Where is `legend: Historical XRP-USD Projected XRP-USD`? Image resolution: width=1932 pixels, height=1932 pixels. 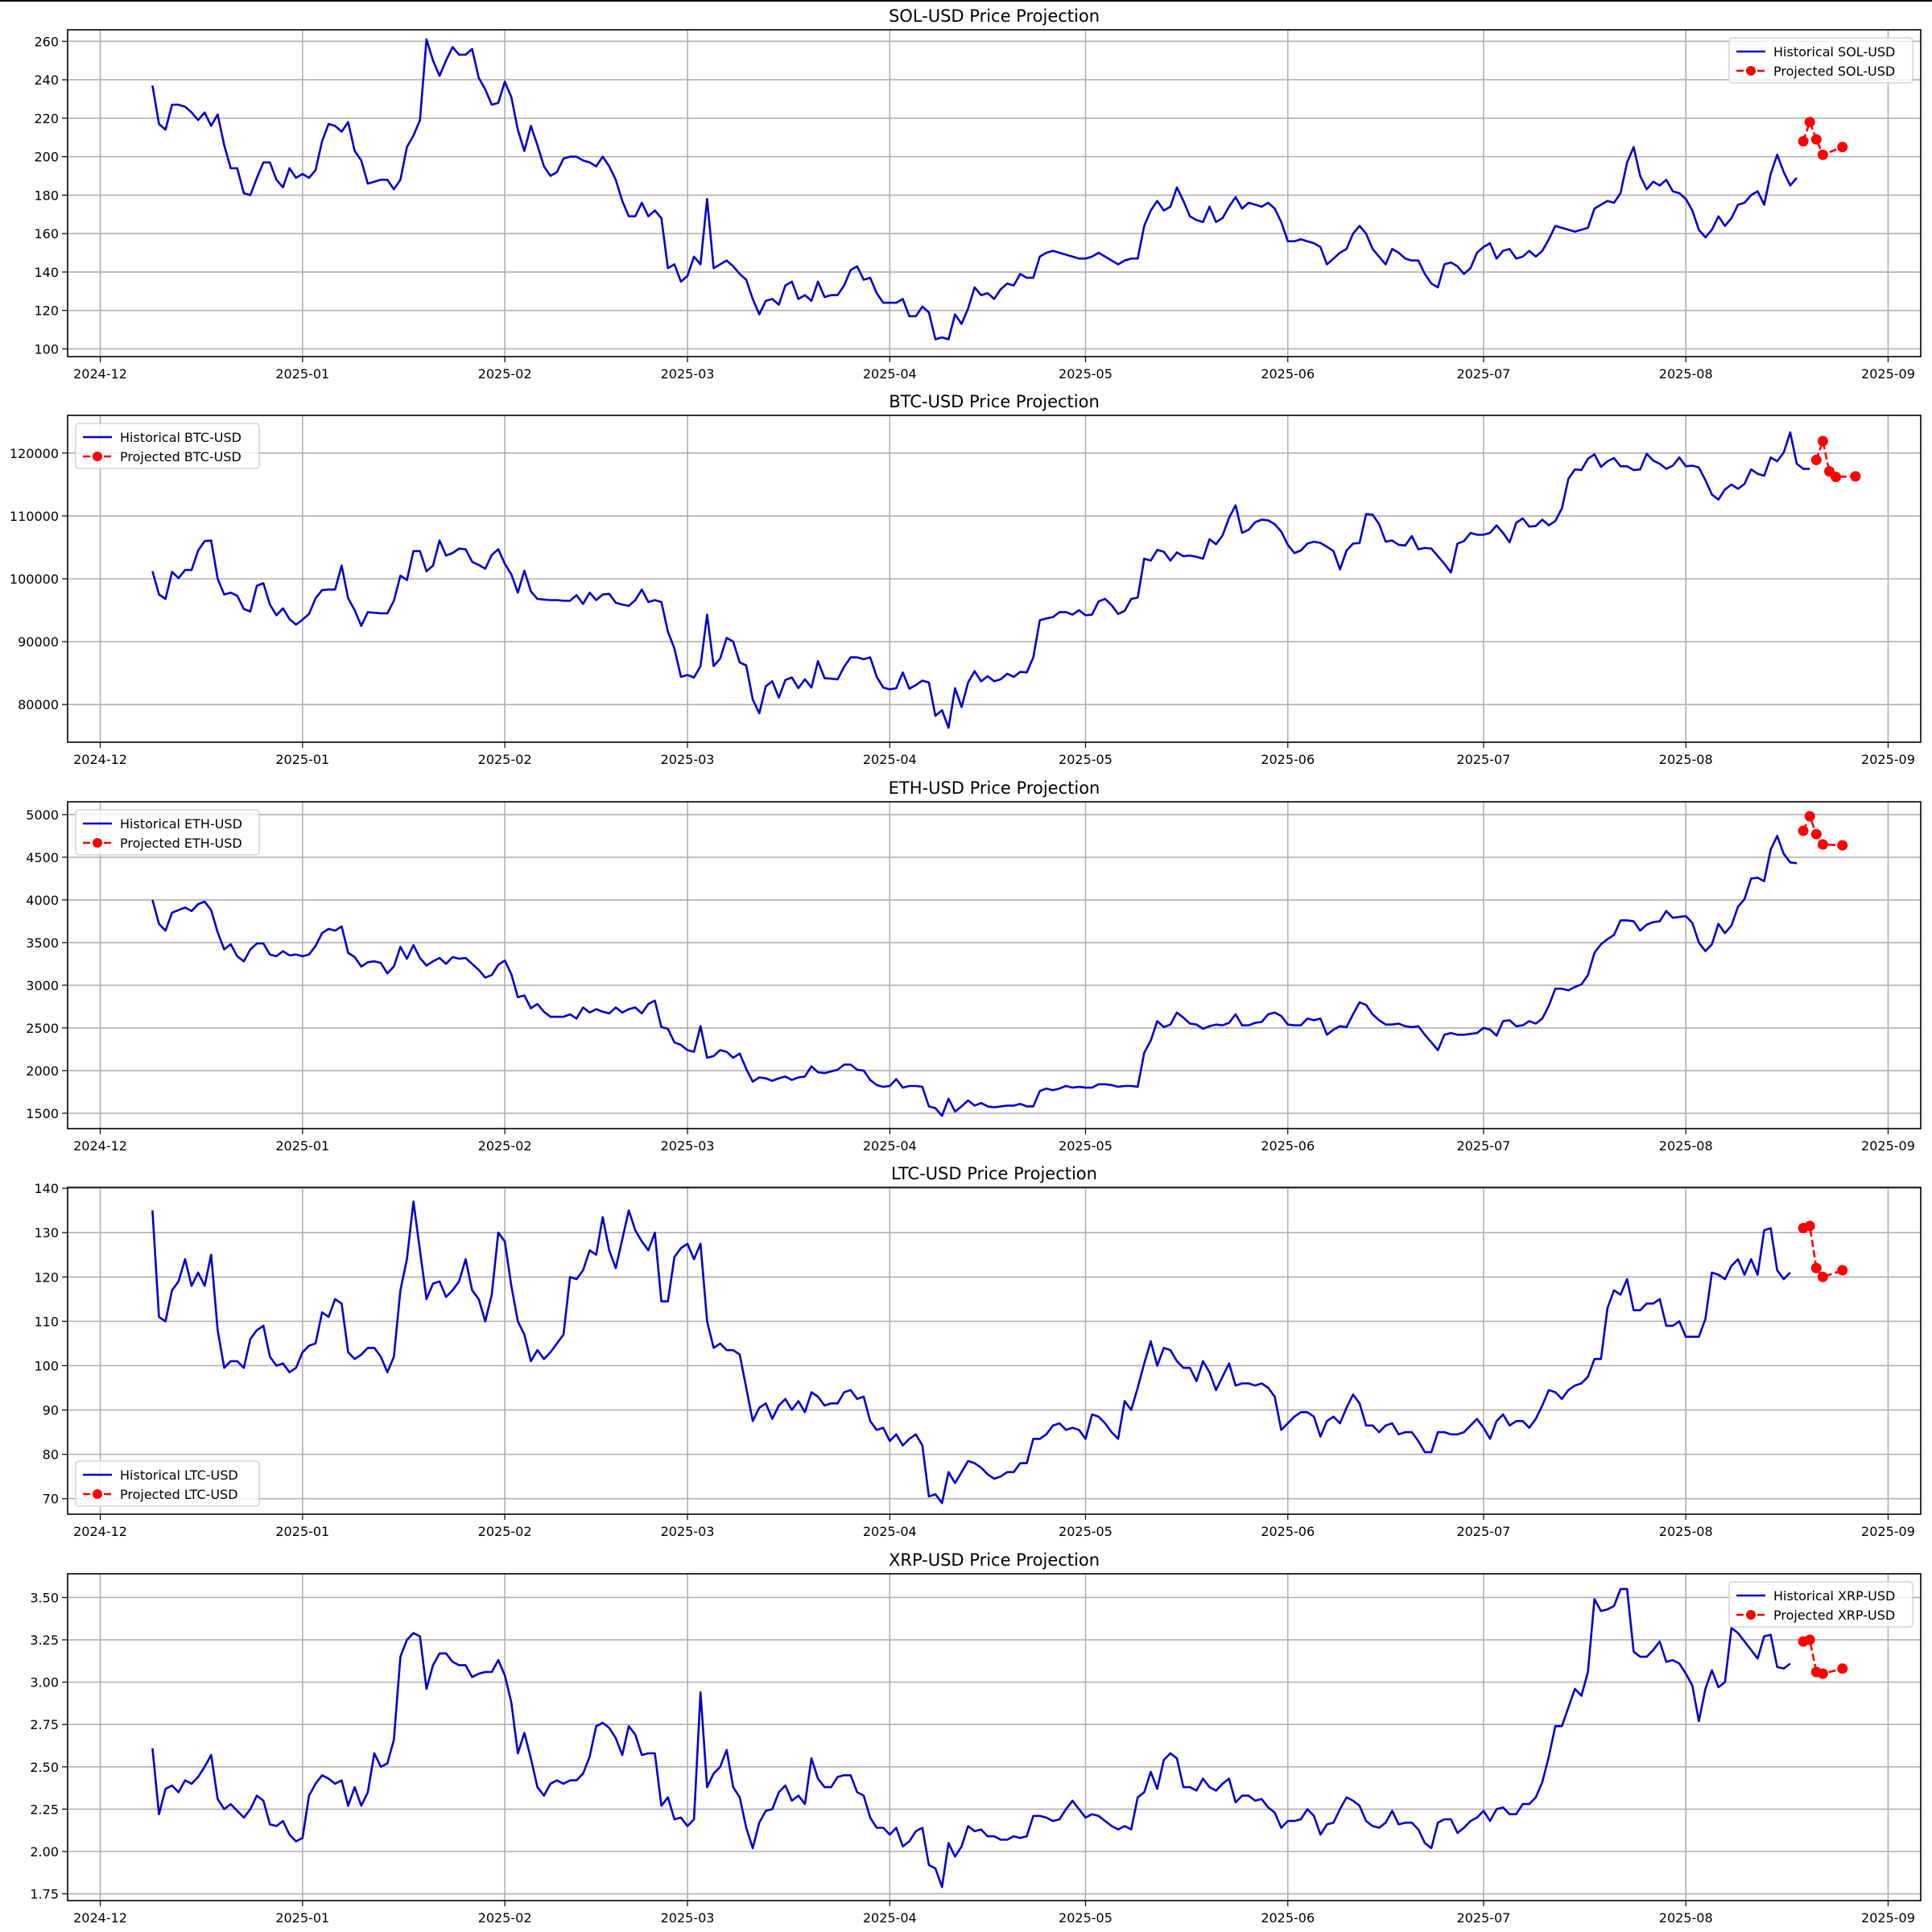
legend: Historical XRP-USD Projected XRP-USD is located at coordinates (1820, 1604).